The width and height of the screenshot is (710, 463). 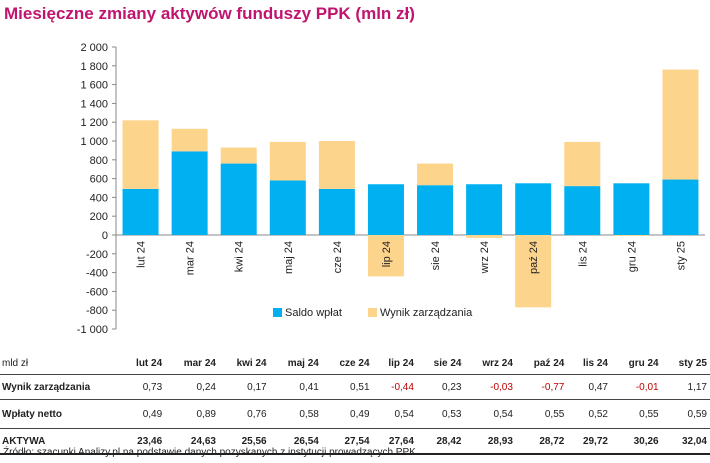 I want to click on y-tick-label: 200, so click(x=99, y=217).